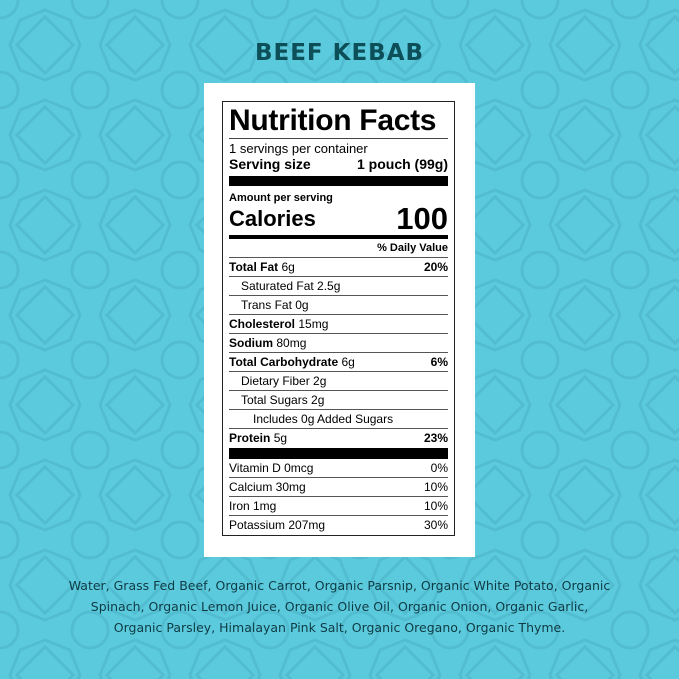  I want to click on vitamin-row: Iron 1mg 10%, so click(338, 505).